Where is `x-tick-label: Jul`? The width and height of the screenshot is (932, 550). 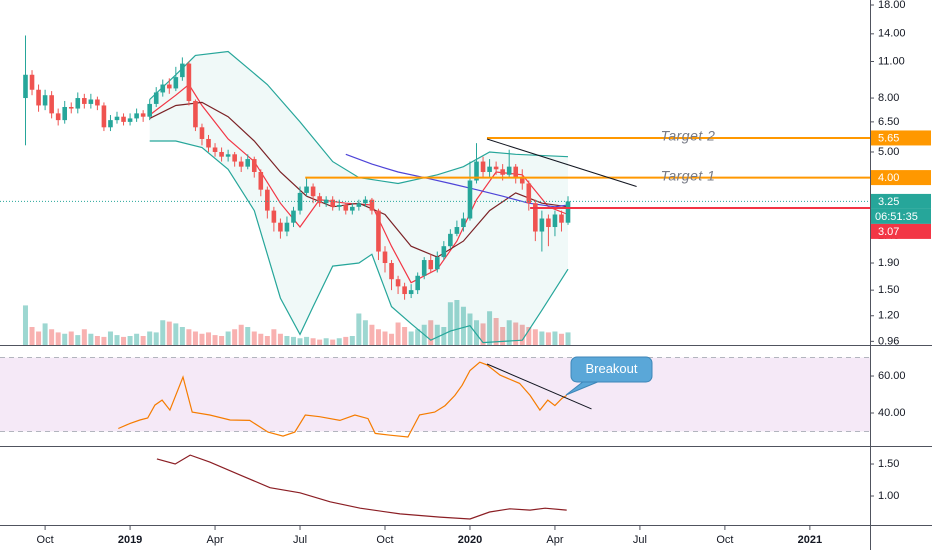 x-tick-label: Jul is located at coordinates (300, 540).